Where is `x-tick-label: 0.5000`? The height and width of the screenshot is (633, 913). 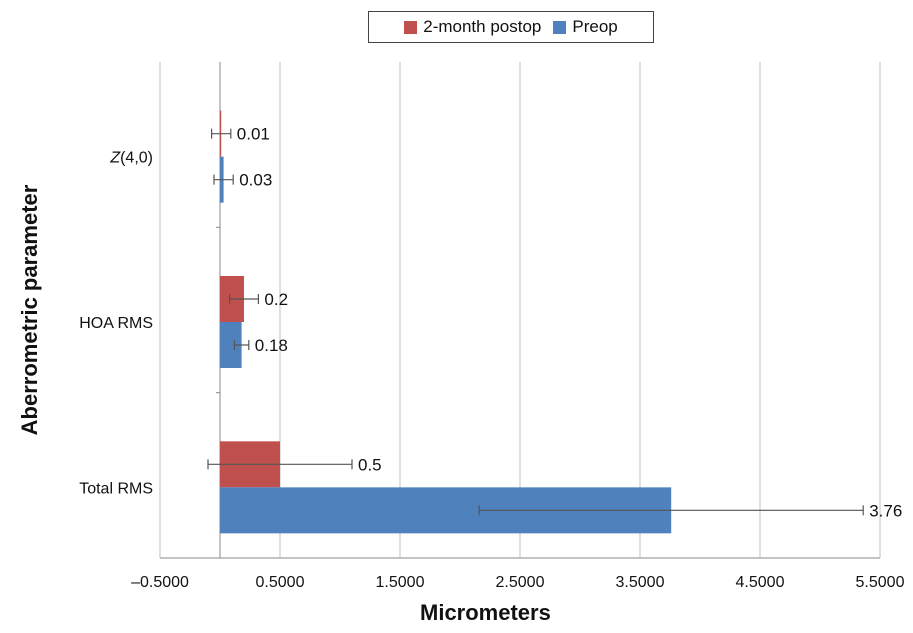 x-tick-label: 0.5000 is located at coordinates (280, 582).